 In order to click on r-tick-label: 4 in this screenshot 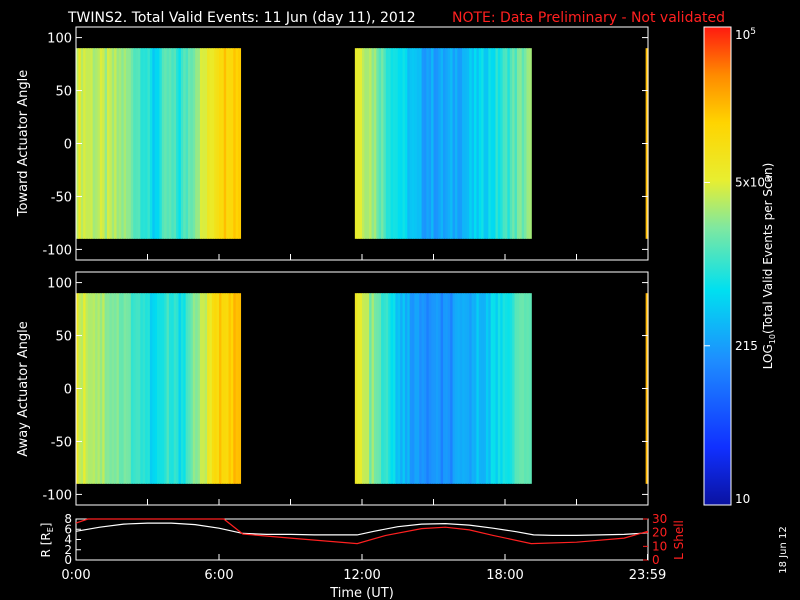, I will do `click(68, 540)`.